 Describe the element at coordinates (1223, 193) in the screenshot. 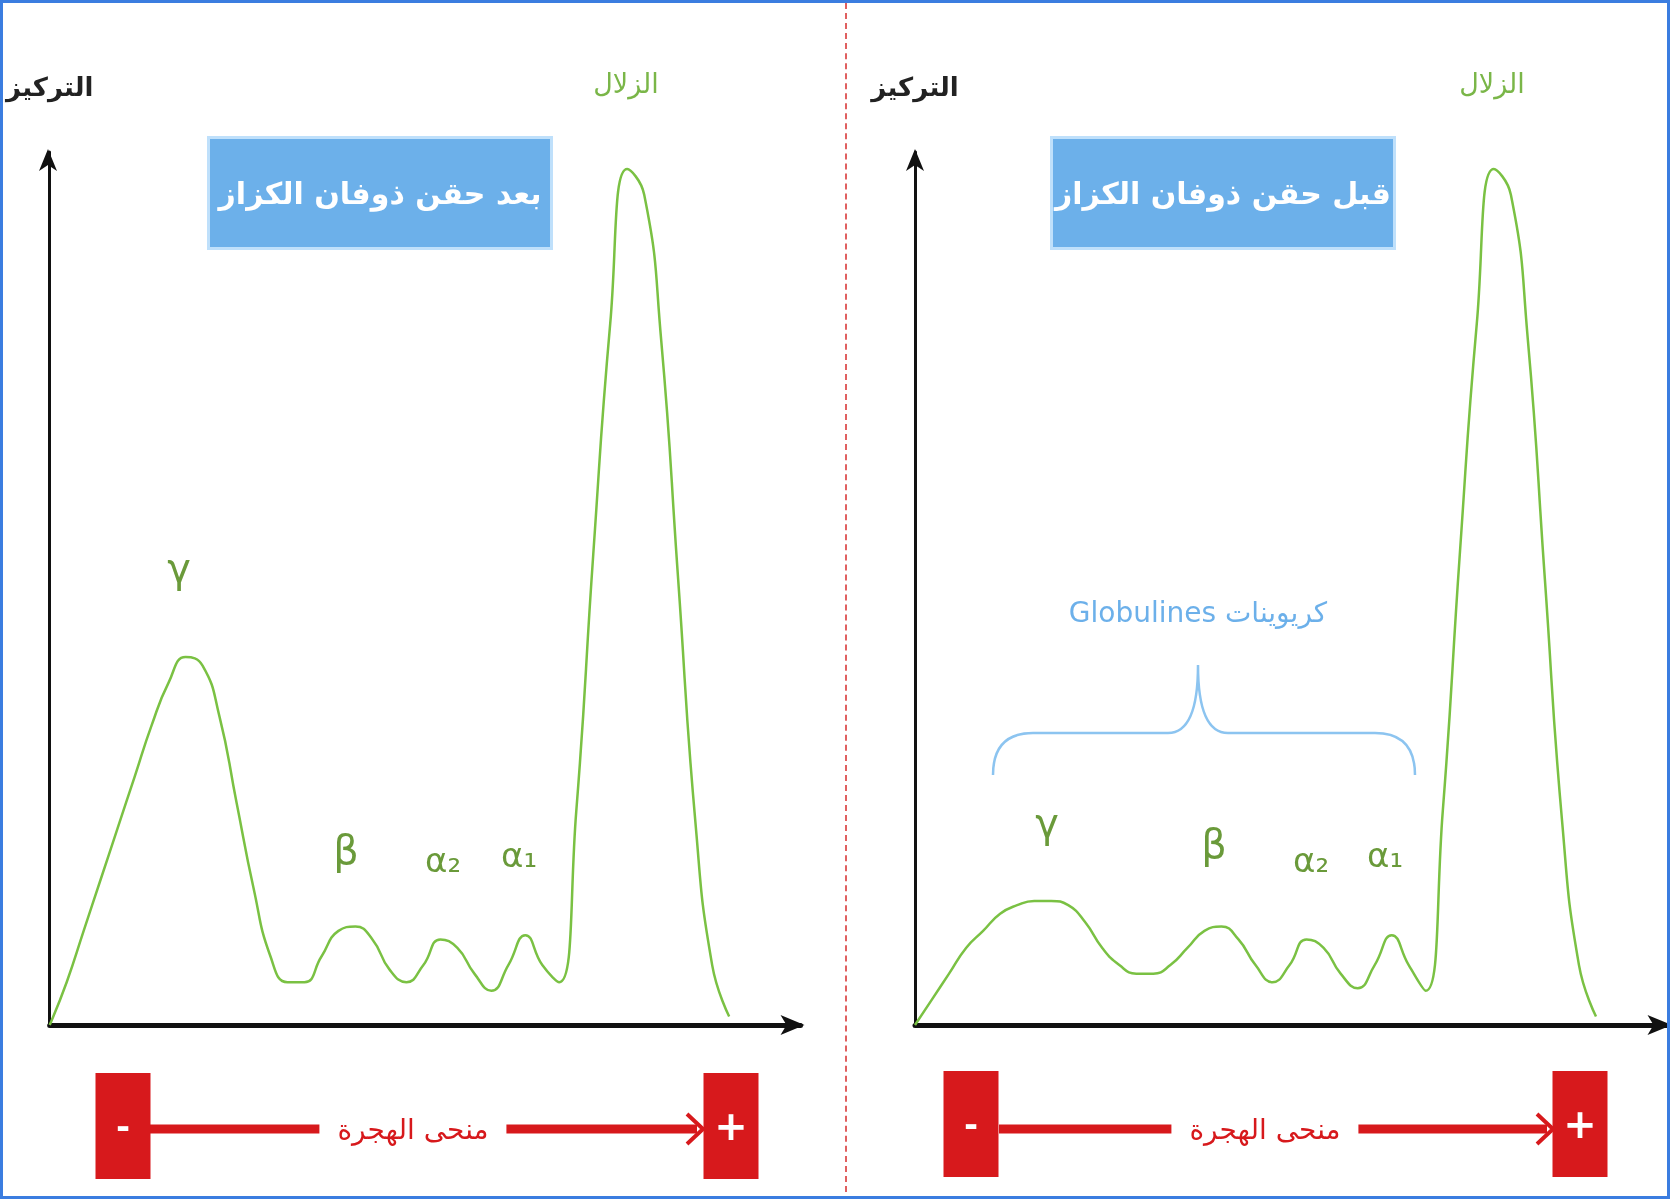

I see `chart-title: قبل حقن ذوفان الكزاز` at that location.